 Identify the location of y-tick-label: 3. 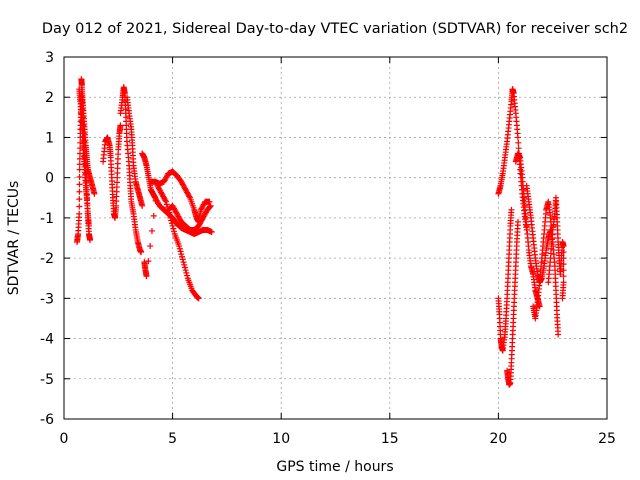
(49, 58).